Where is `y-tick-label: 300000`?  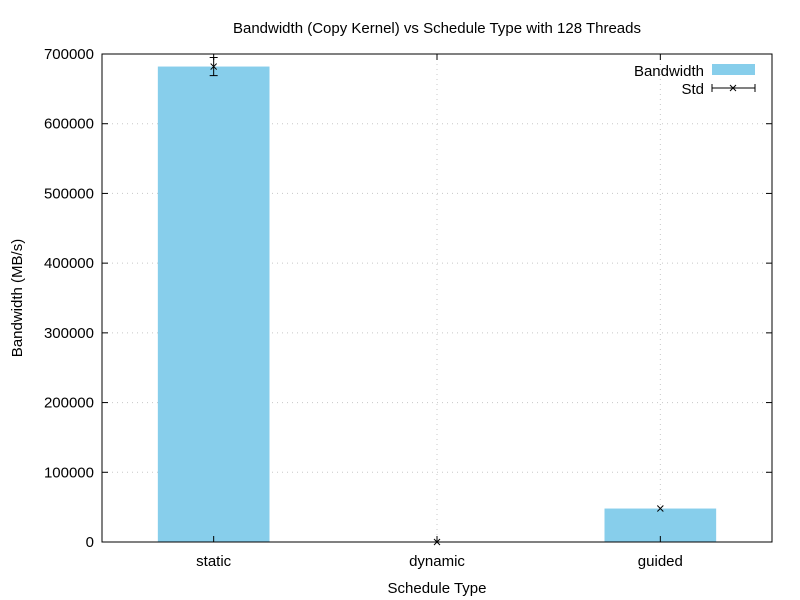
y-tick-label: 300000 is located at coordinates (69, 333).